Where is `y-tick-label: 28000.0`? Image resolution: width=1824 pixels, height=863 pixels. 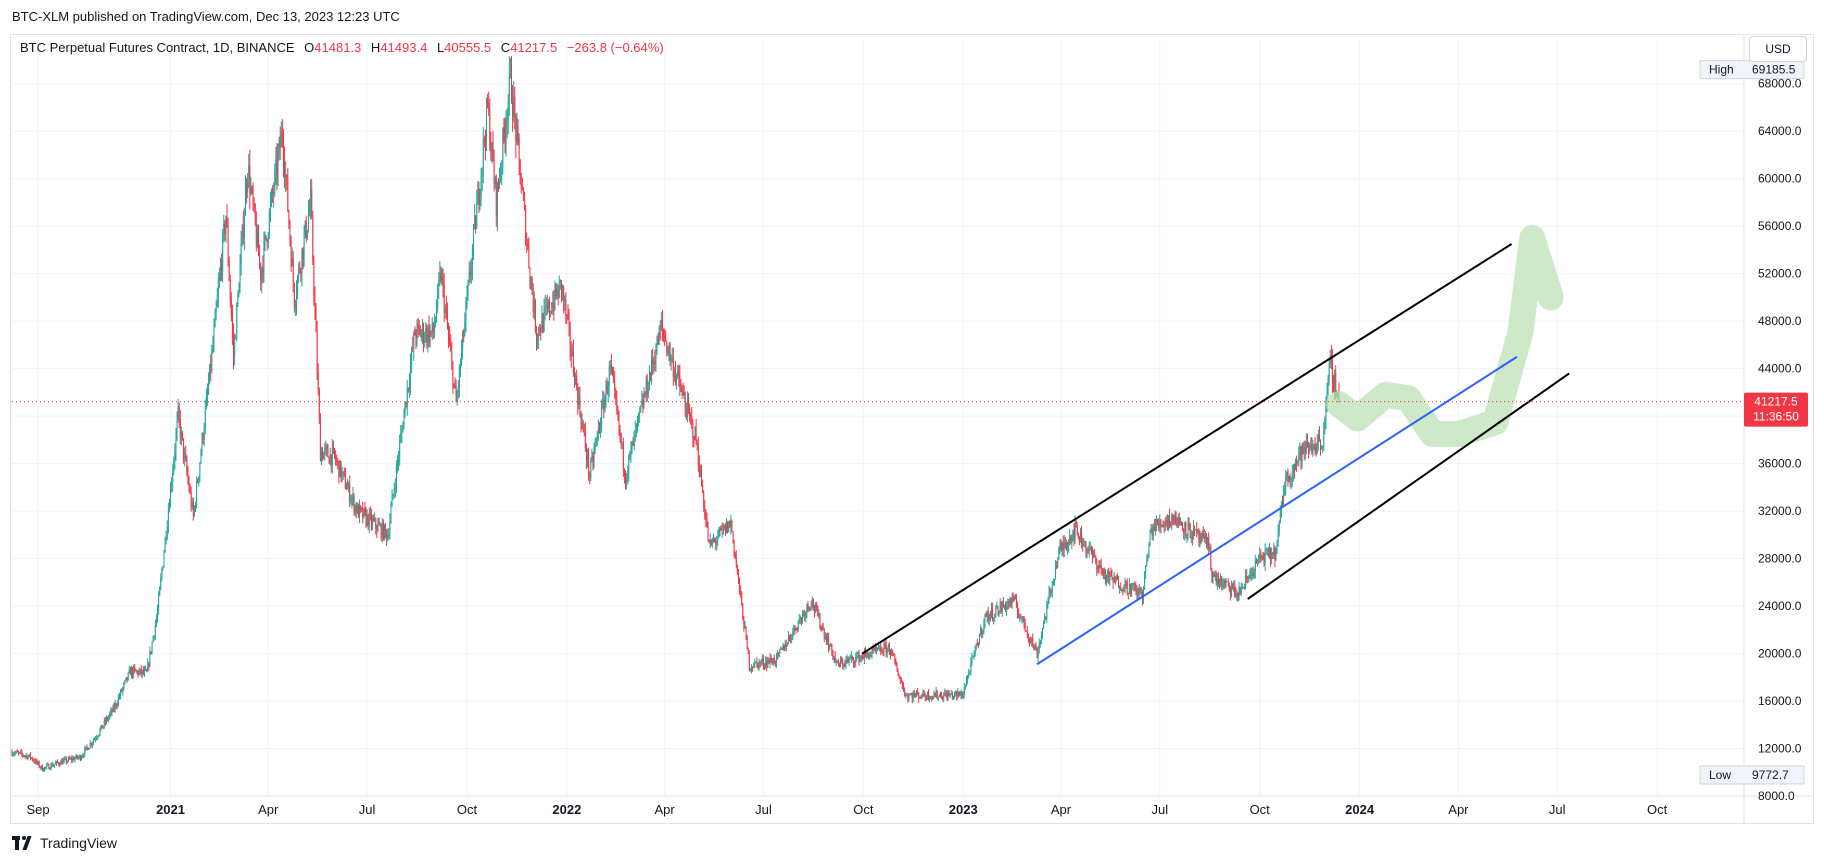
y-tick-label: 28000.0 is located at coordinates (1780, 559).